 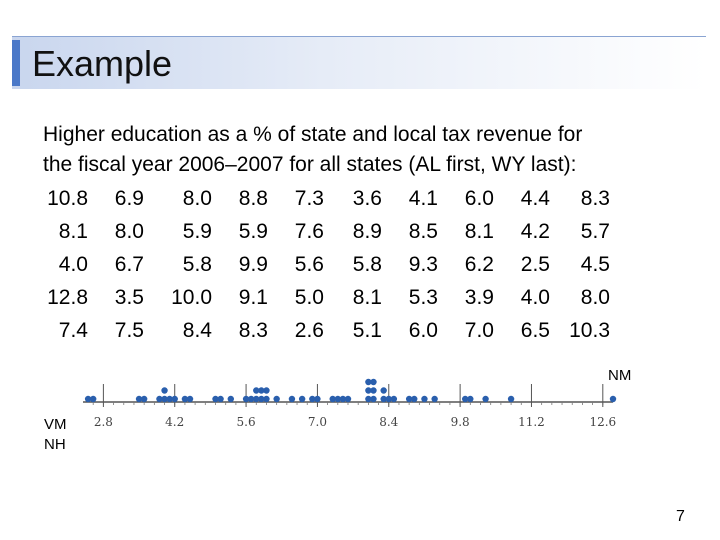 What do you see at coordinates (253, 297) in the screenshot?
I see `table-cell: 9.1` at bounding box center [253, 297].